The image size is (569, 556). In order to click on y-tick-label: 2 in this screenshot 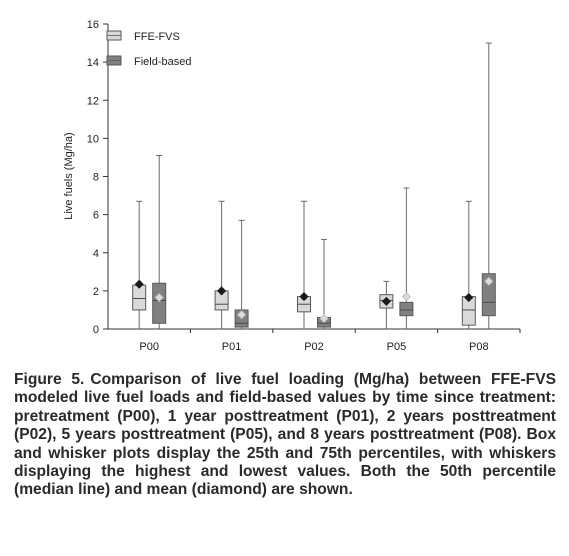, I will do `click(96, 292)`.